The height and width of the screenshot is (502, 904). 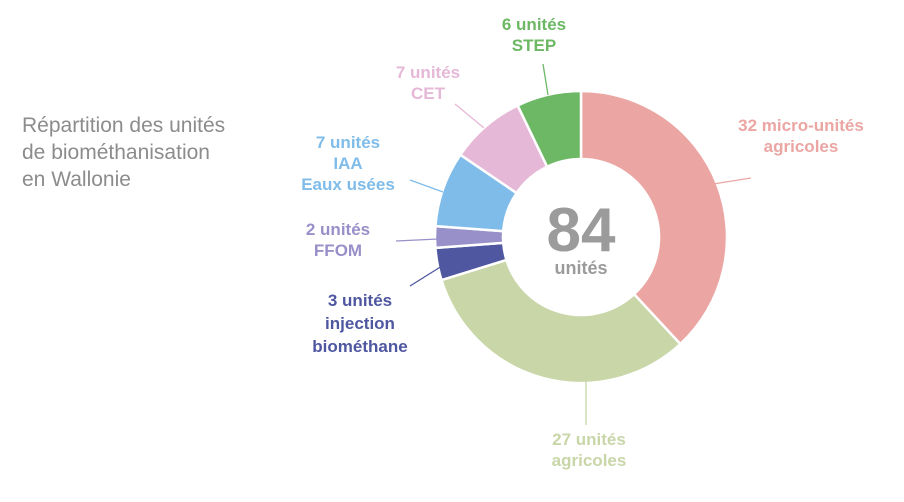 I want to click on slice-label-6-line-2: CET, so click(x=428, y=93).